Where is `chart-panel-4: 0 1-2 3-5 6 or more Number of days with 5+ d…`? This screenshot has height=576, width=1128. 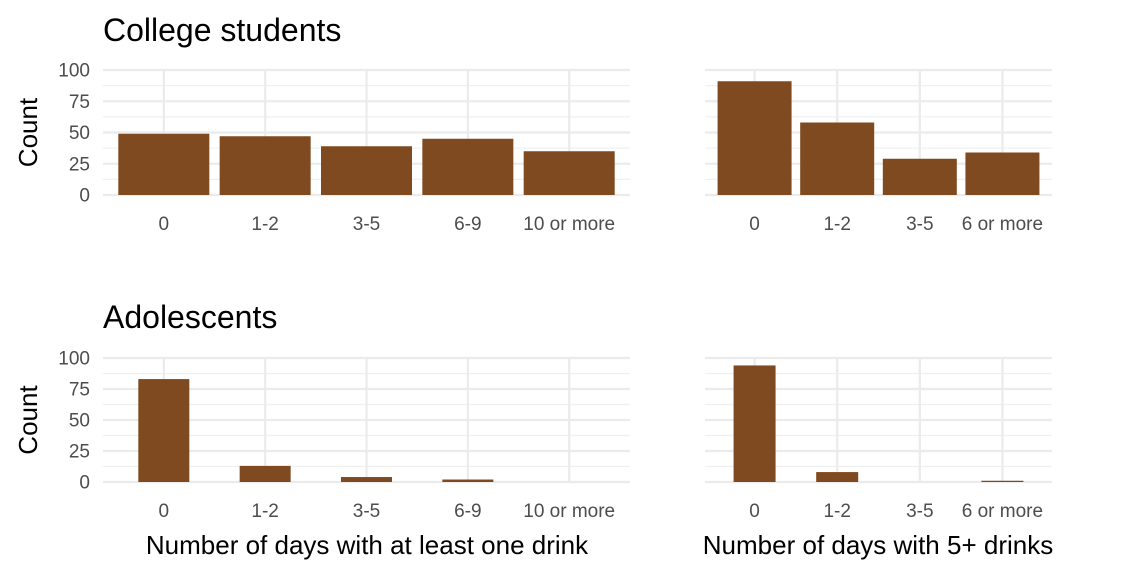 chart-panel-4: 0 1-2 3-5 6 or more Number of days with 5+ d… is located at coordinates (878, 458).